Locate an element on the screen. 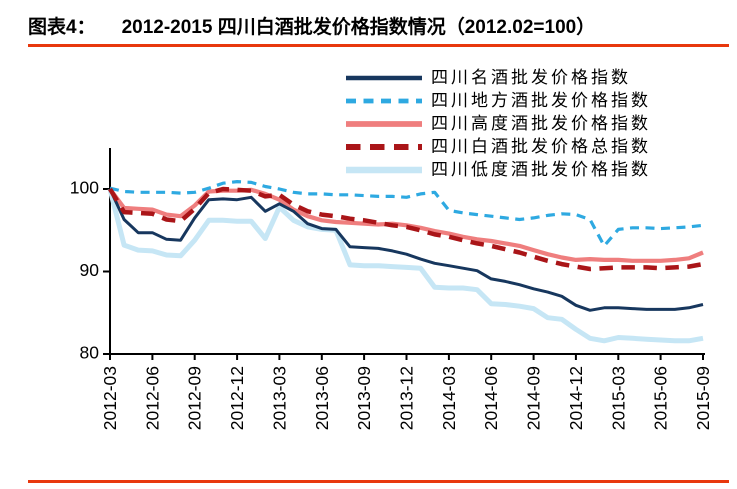  y-tick-label: 90 is located at coordinates (90, 270).